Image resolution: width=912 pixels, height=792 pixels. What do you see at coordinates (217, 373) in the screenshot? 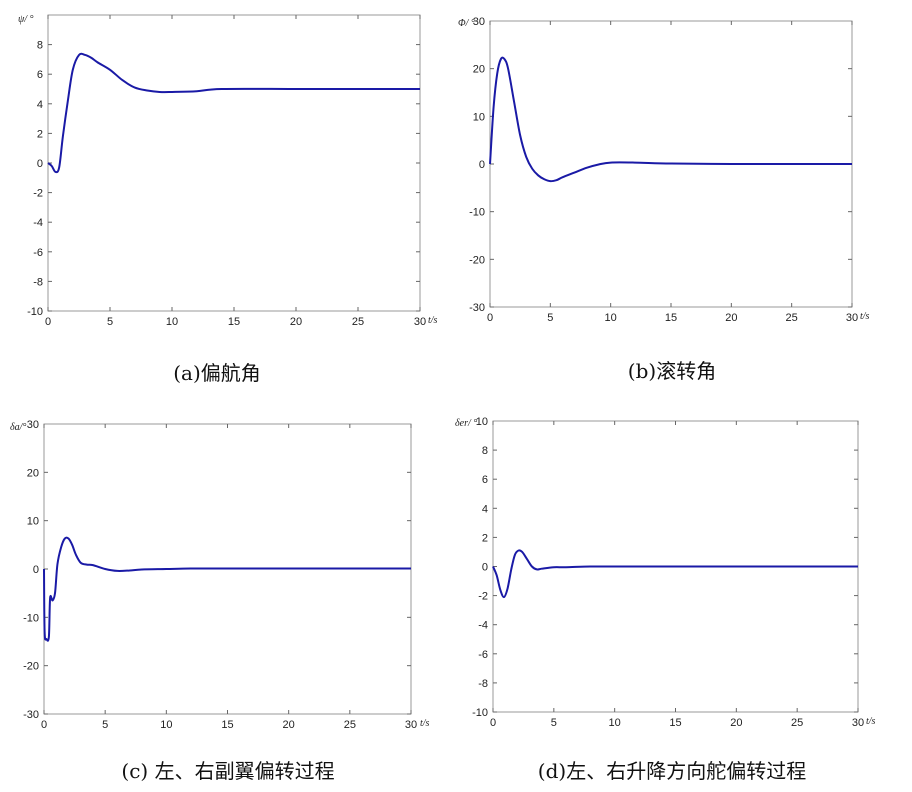
I see `chart-caption: (a)偏航角` at bounding box center [217, 373].